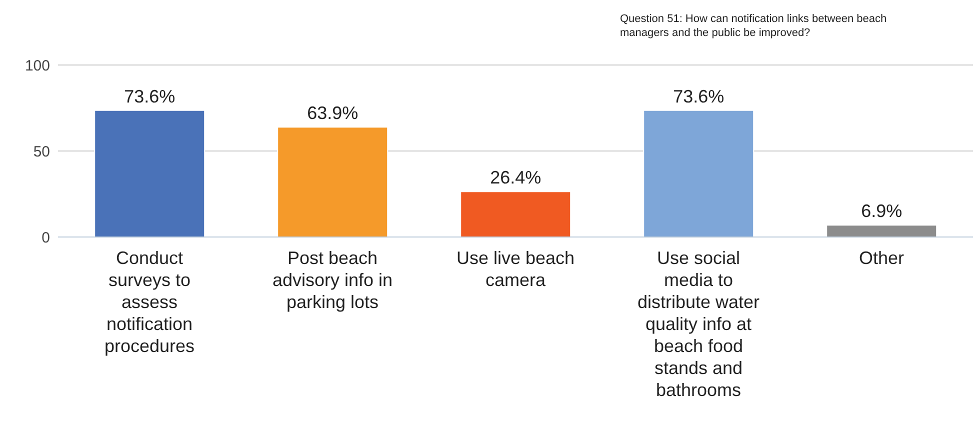 The width and height of the screenshot is (978, 424). Describe the element at coordinates (332, 113) in the screenshot. I see `data-label: 63.9%` at that location.